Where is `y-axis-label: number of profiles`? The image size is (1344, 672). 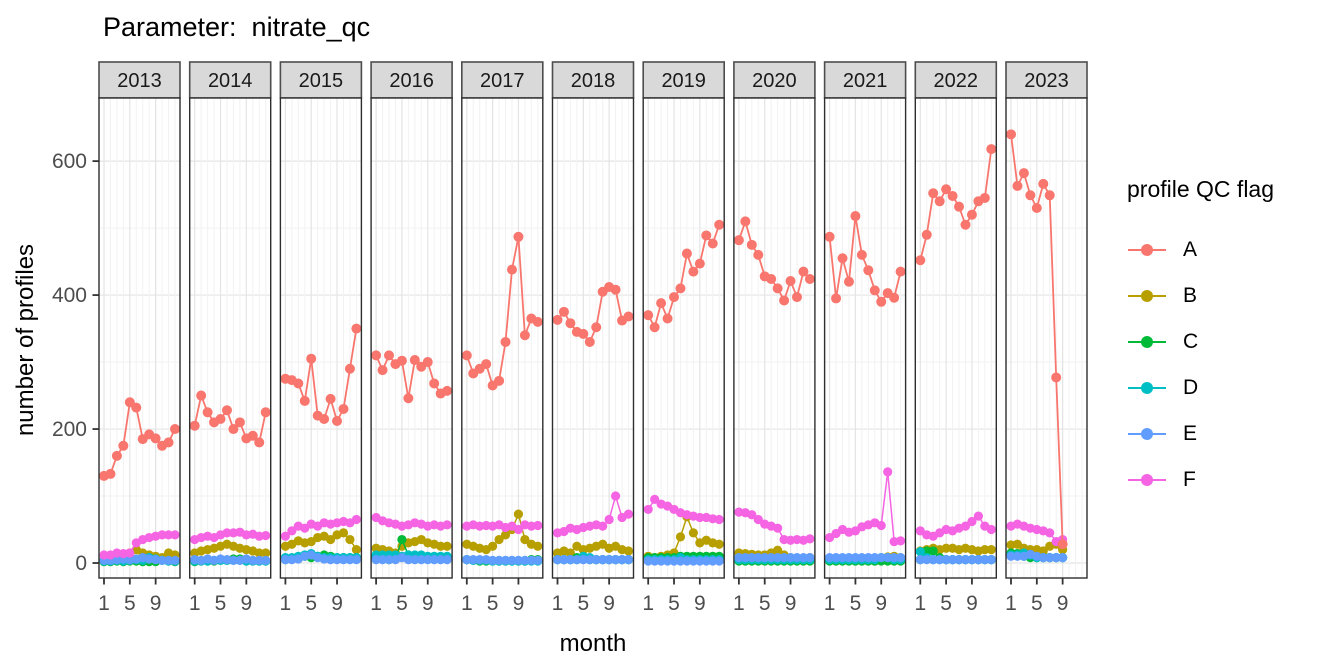
y-axis-label: number of profiles is located at coordinates (25, 340).